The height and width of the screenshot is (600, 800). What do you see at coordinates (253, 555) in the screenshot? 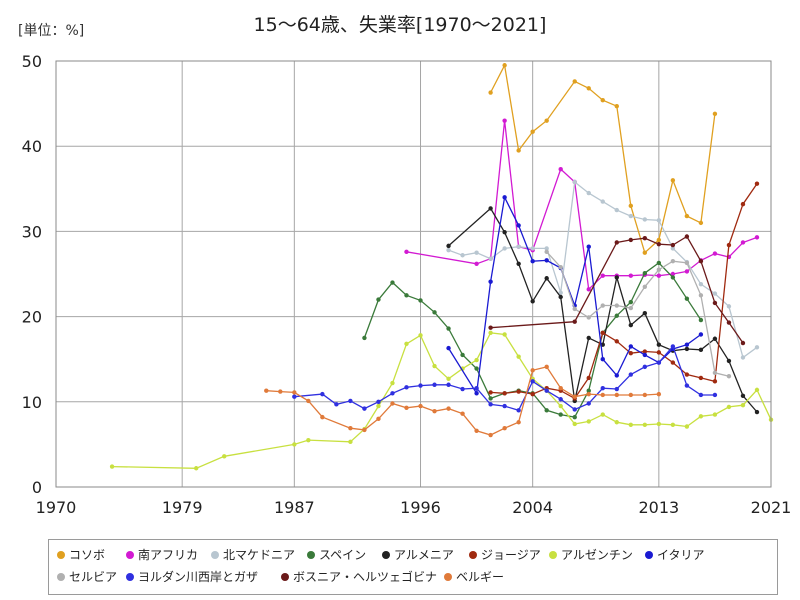
I see `legend-item: 北マケドニア` at bounding box center [253, 555].